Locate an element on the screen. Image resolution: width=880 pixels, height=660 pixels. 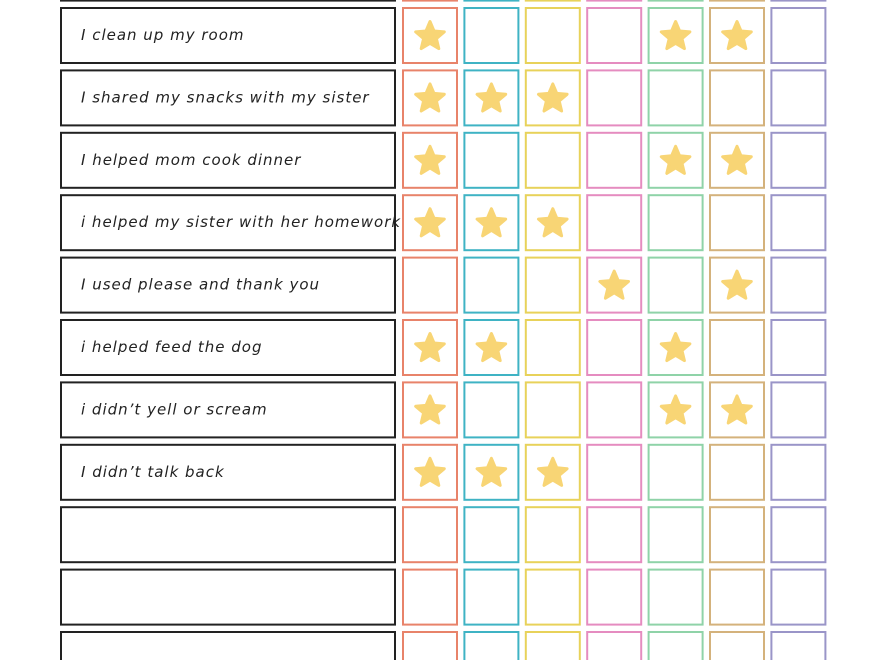
task-label: I shared my snacks with my sister is located at coordinates (225, 97).